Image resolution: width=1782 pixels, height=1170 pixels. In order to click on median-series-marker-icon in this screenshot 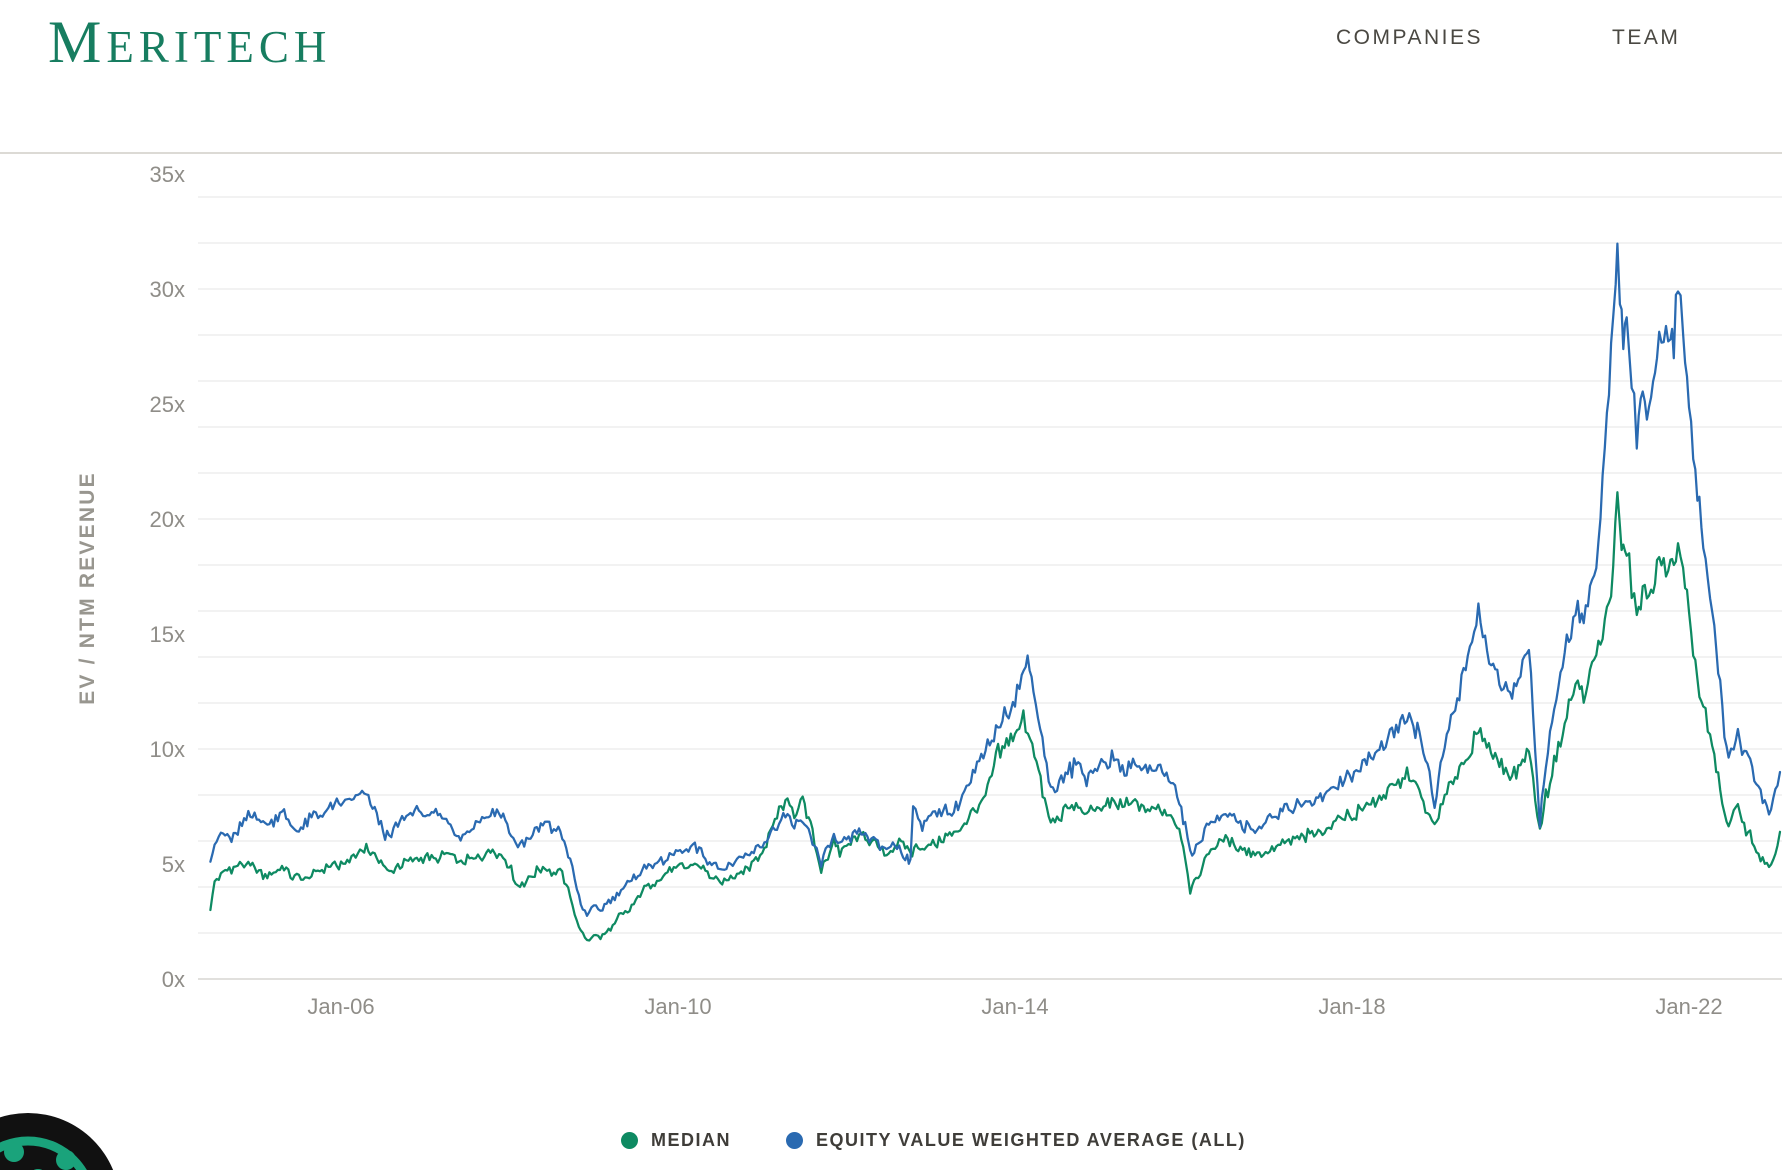, I will do `click(629, 1140)`.